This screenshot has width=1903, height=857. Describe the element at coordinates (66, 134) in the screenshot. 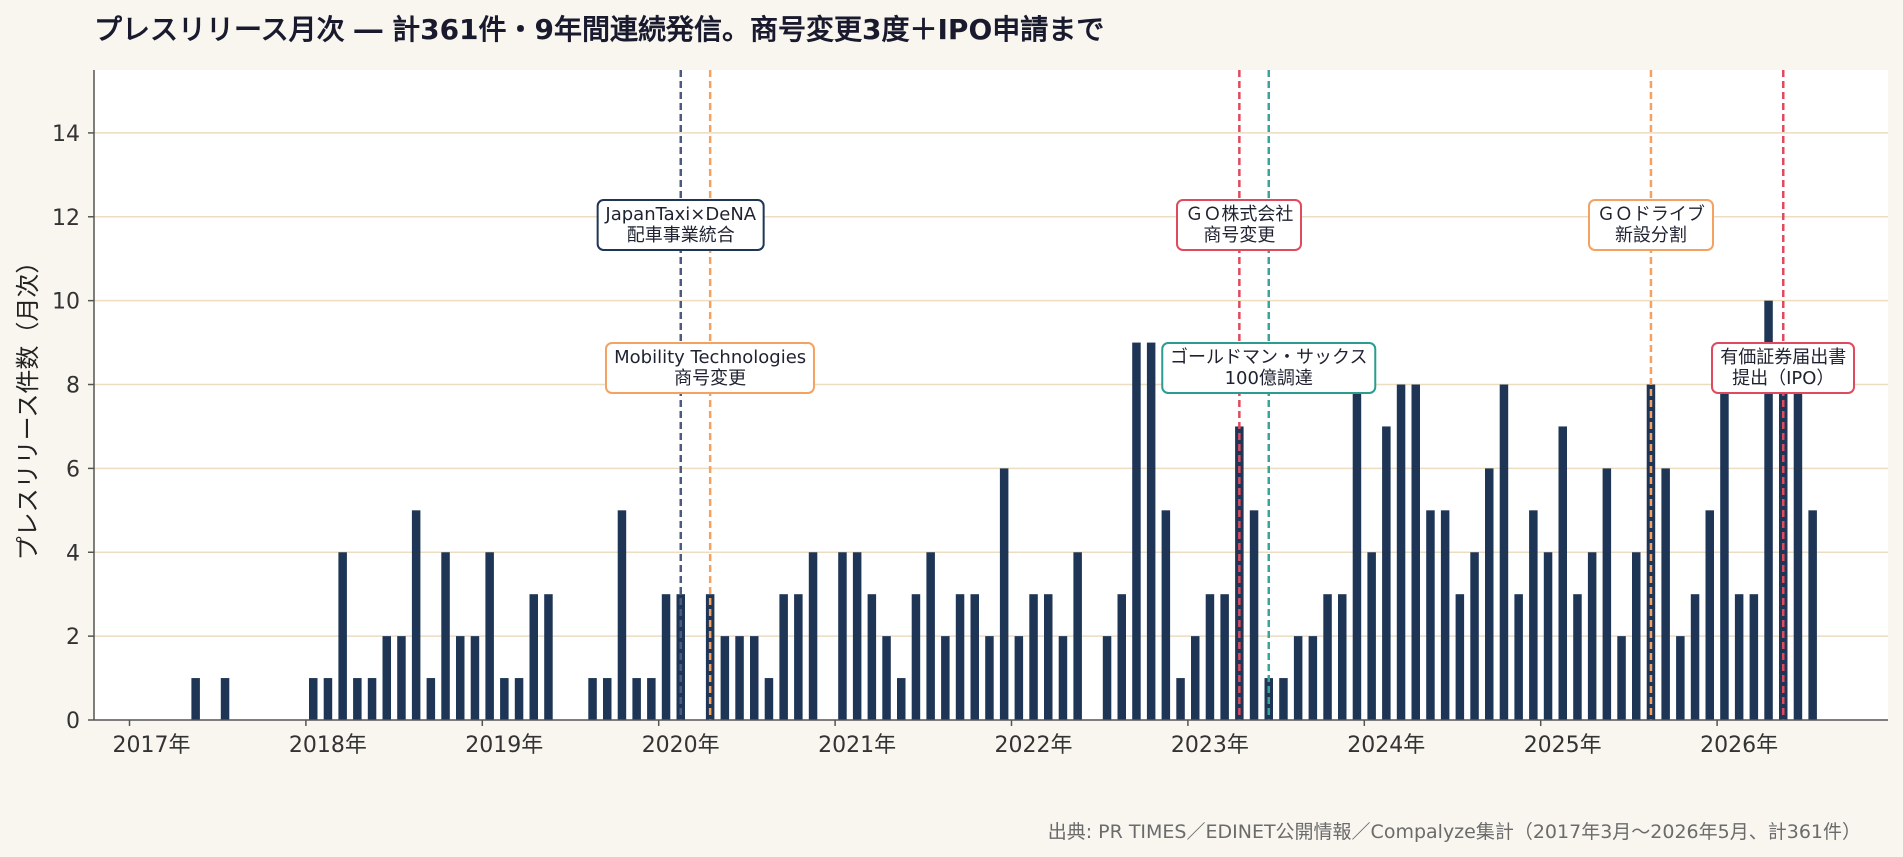

I see `y-tick-label: 14` at that location.